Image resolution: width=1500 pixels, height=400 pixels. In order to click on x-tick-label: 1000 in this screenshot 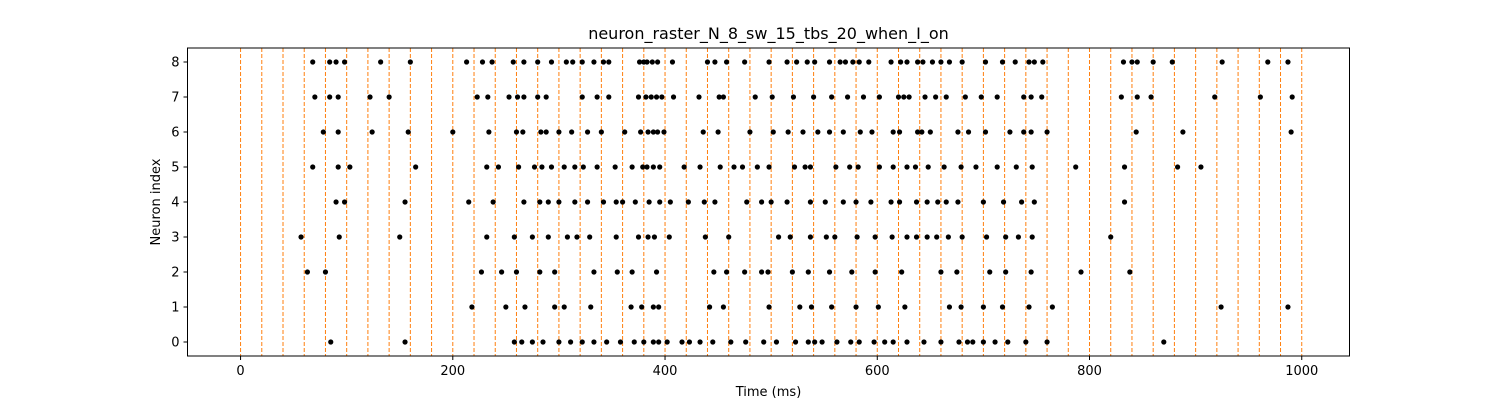, I will do `click(1301, 371)`.